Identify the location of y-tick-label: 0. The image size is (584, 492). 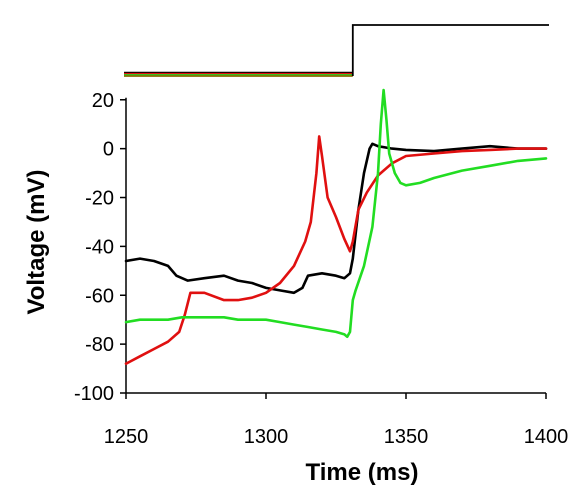
(108, 150).